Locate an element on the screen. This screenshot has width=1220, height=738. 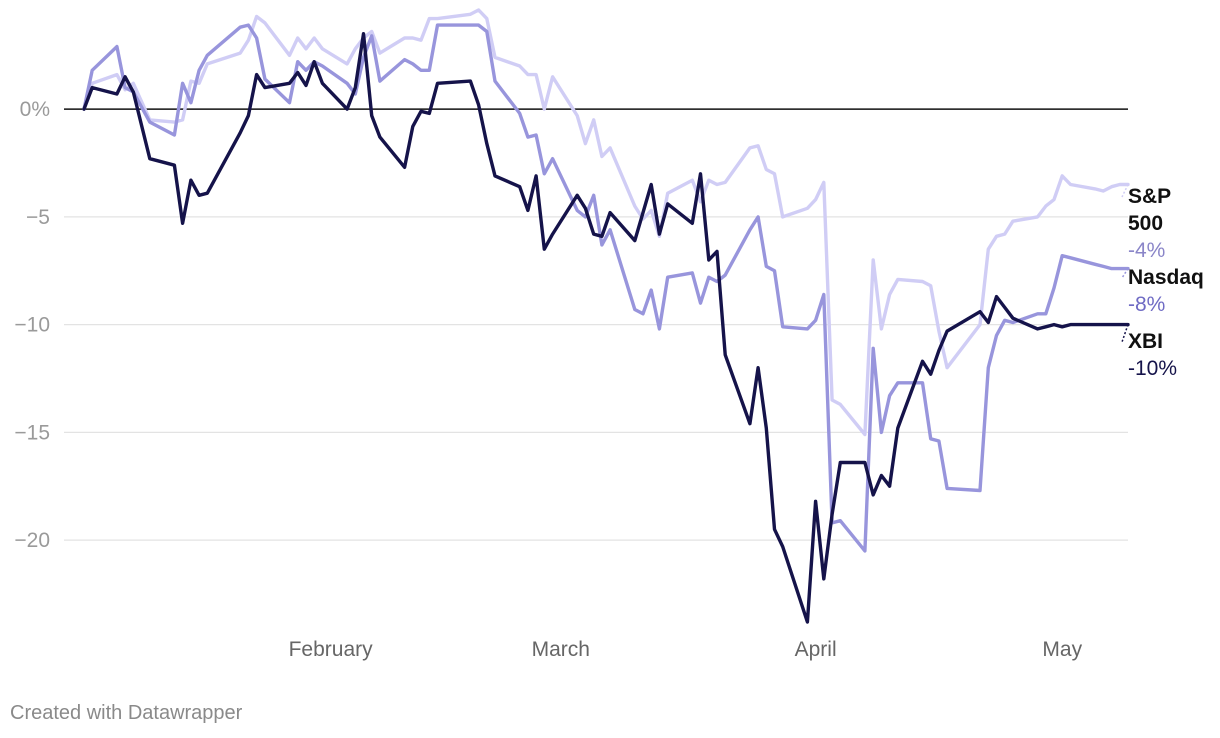
series-value-nasdaq: -8% is located at coordinates (1146, 304).